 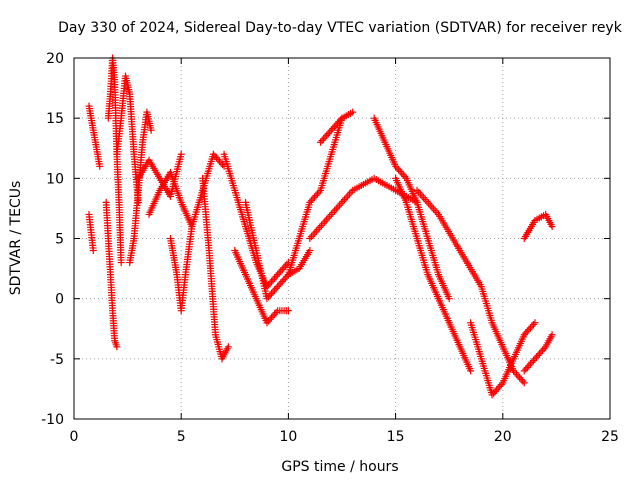 What do you see at coordinates (470, 286) in the screenshot?
I see `series-arc-s` at bounding box center [470, 286].